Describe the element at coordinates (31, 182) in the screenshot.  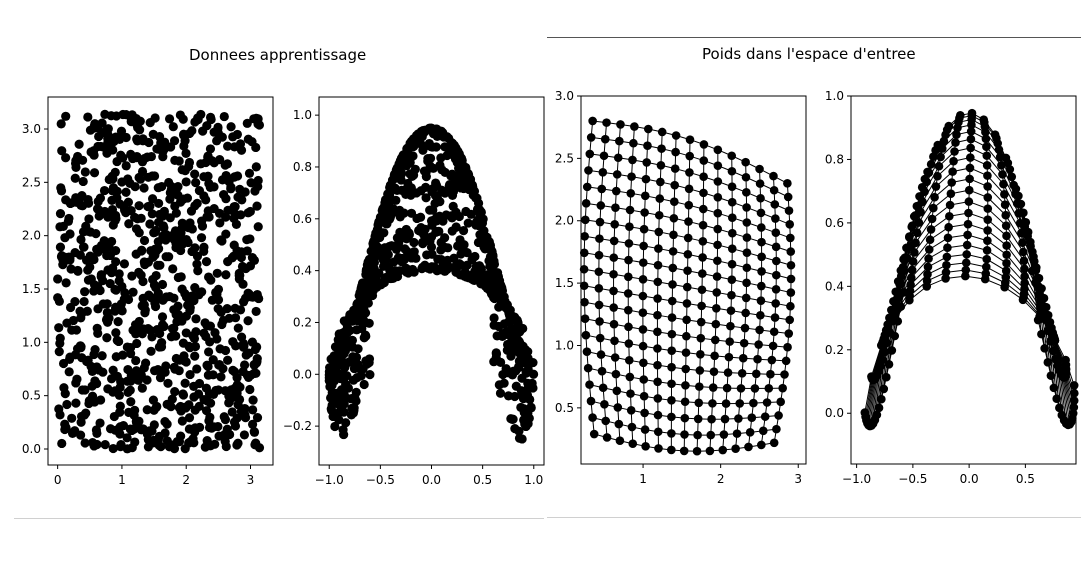
I see `y-tick-label: 2.5` at that location.